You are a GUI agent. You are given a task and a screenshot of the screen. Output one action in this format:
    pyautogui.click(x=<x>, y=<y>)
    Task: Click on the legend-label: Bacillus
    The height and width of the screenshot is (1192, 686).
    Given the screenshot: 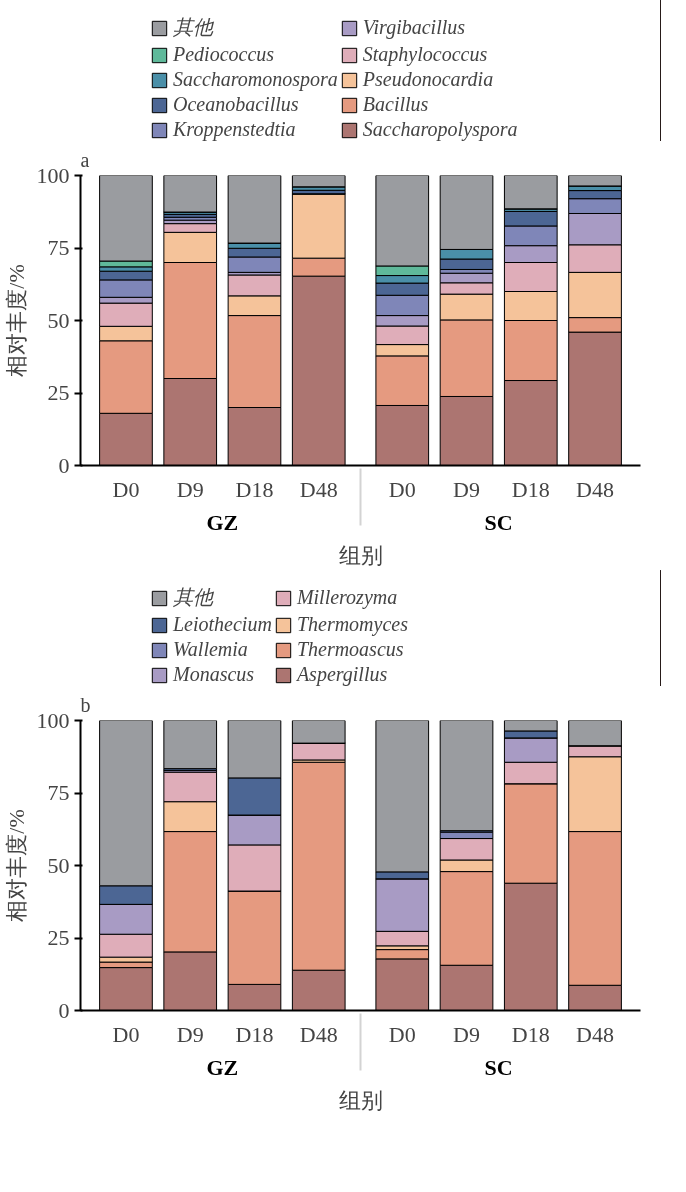 What is the action you would take?
    pyautogui.click(x=395, y=104)
    